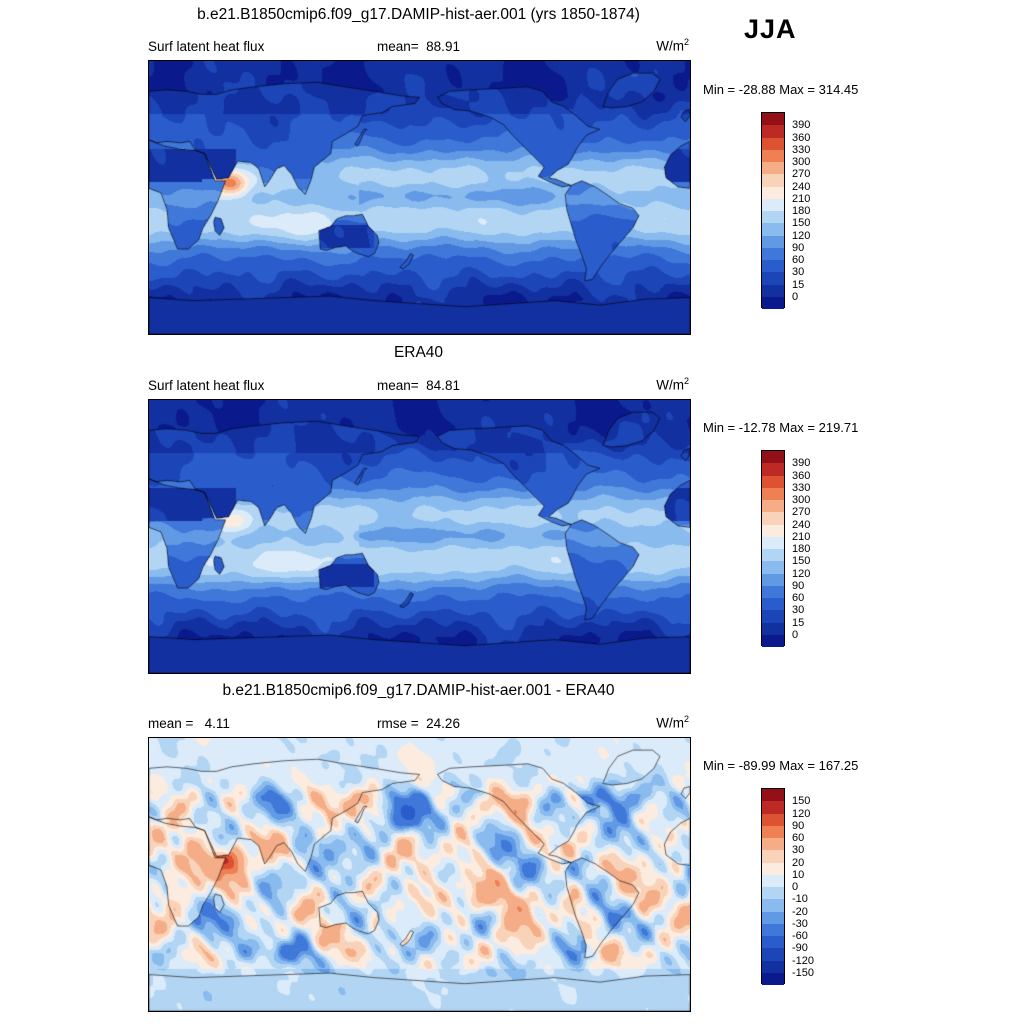 The height and width of the screenshot is (1024, 1024). I want to click on panel3-minmax-label: Min = -89.99 Max = 167.25, so click(781, 765).